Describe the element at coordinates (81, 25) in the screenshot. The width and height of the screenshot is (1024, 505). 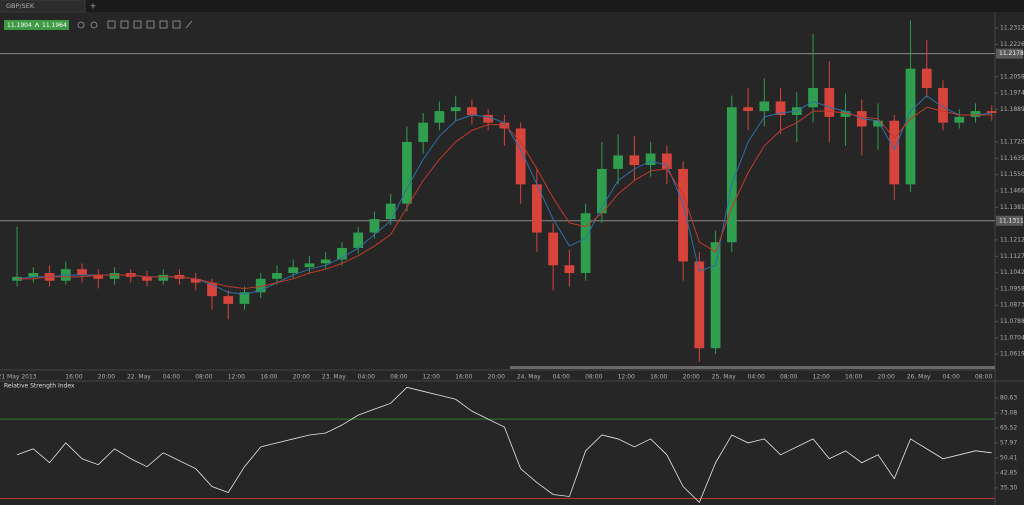
I see `zoom-in` at that location.